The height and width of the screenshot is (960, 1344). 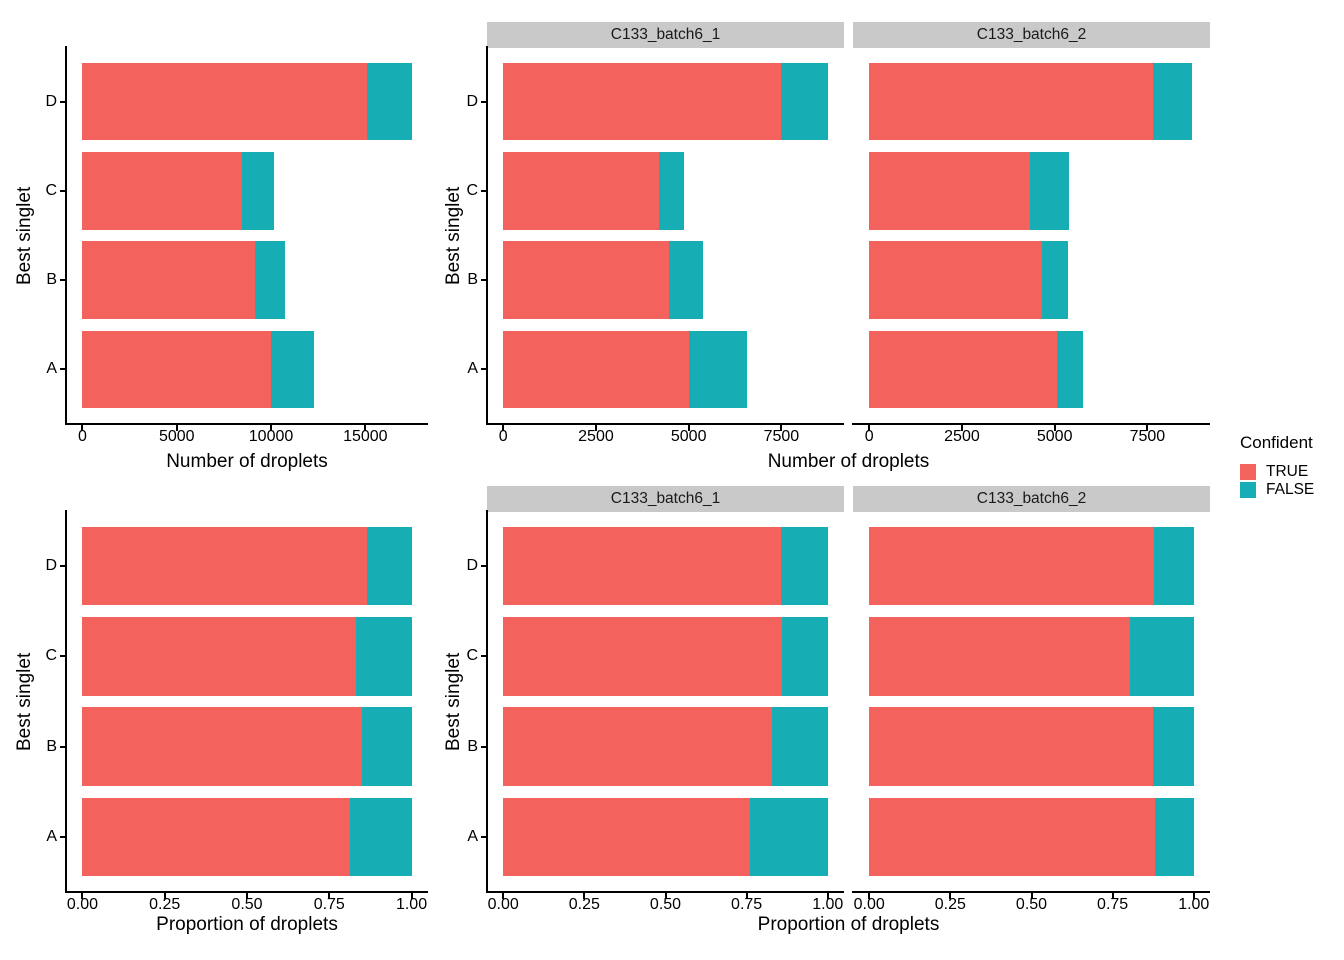 I want to click on facet-strip: C133_batch6_2, so click(x=1031, y=35).